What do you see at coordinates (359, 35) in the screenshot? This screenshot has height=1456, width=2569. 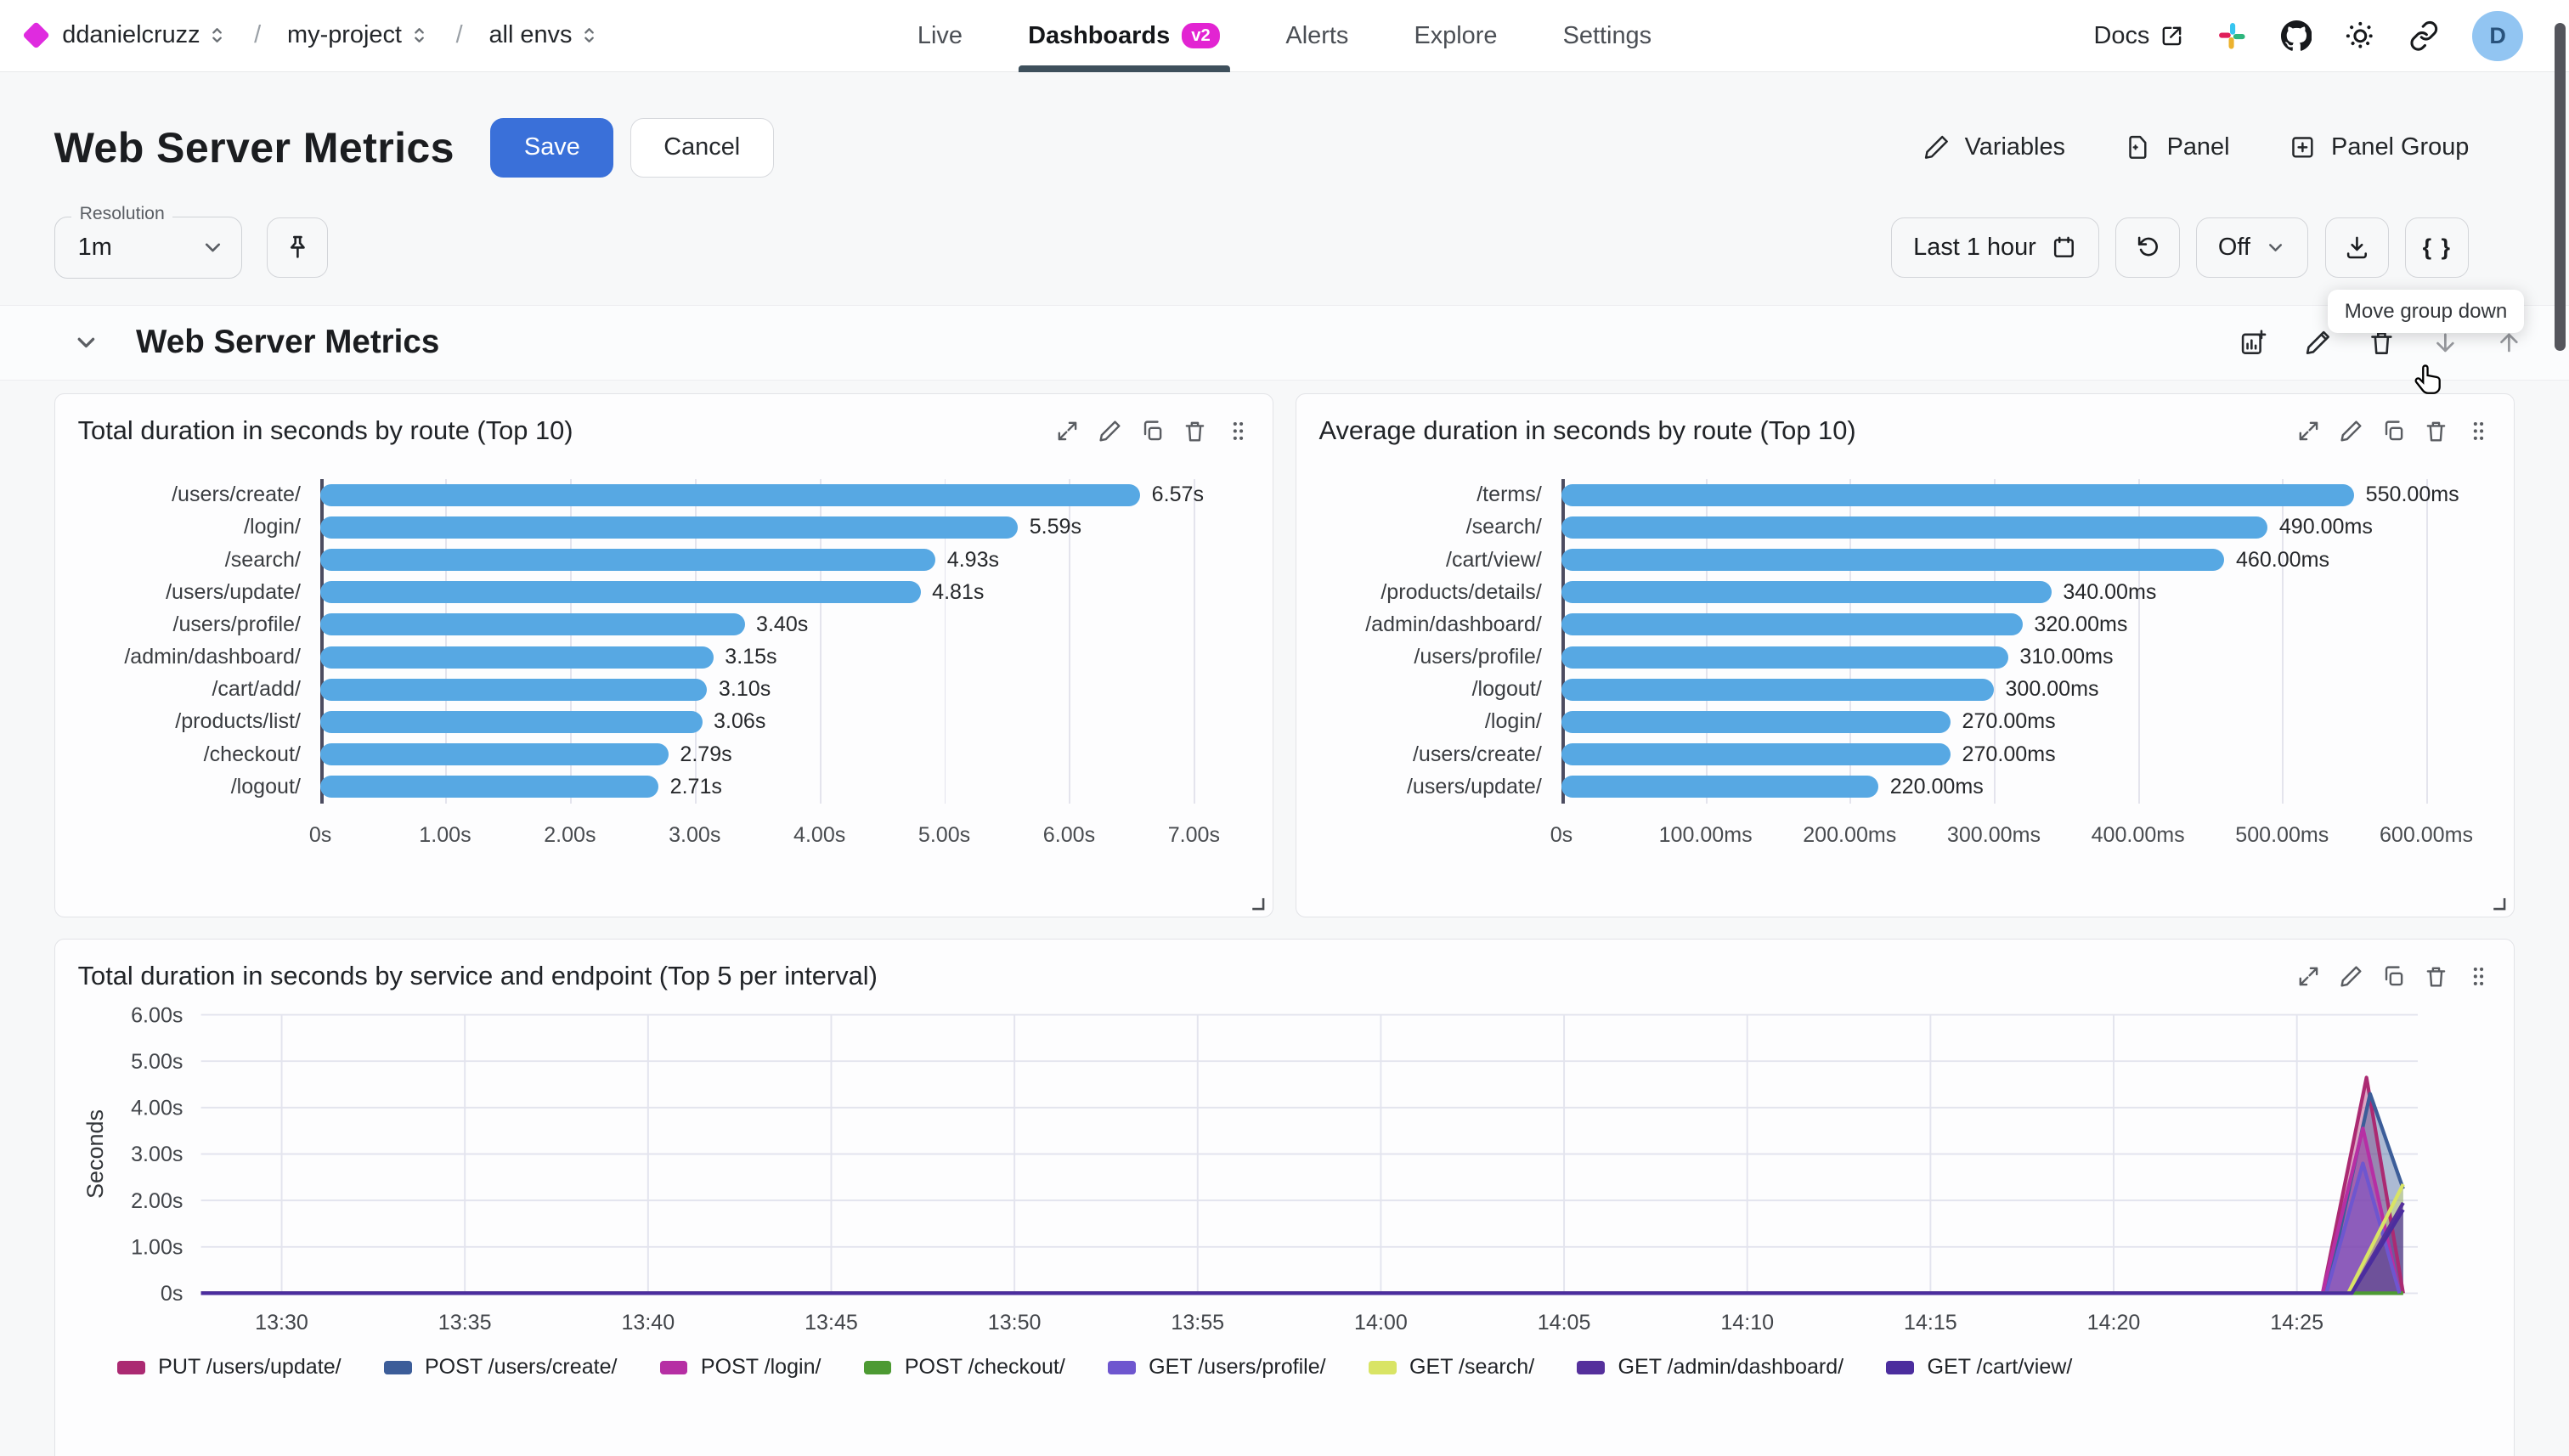 I see `breadcrumb-project: my-project` at bounding box center [359, 35].